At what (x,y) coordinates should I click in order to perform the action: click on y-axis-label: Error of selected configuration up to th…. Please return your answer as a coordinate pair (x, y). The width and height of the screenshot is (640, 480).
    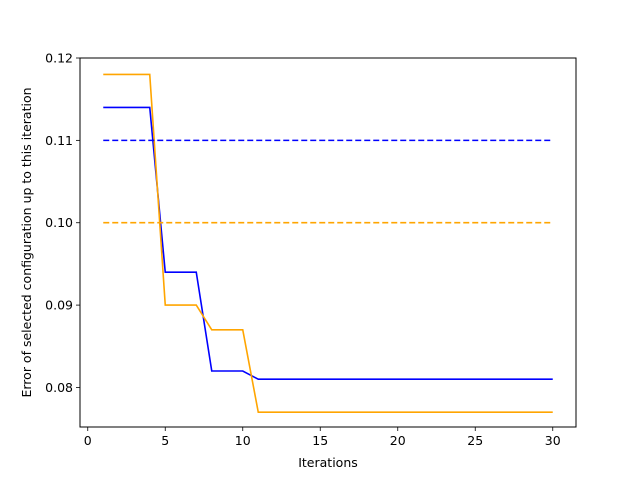
    Looking at the image, I should click on (26, 242).